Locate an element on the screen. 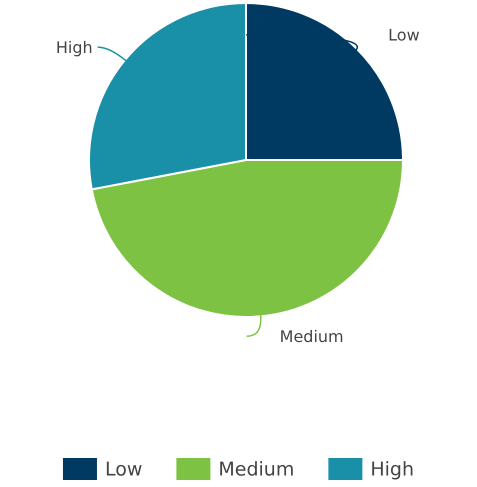 The image size is (477, 487). category-label: Medium is located at coordinates (256, 469).